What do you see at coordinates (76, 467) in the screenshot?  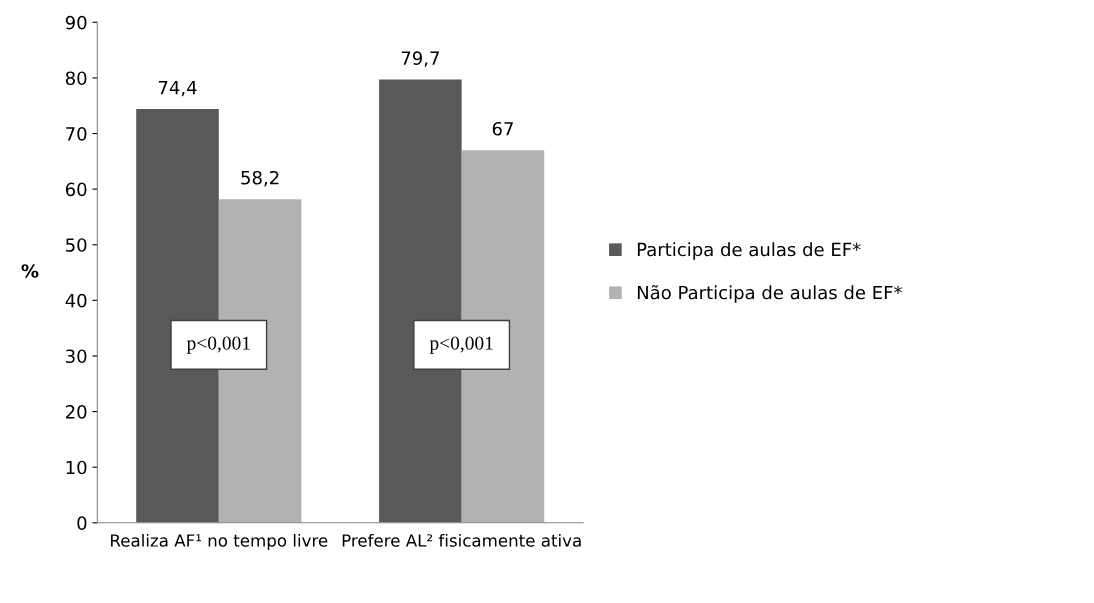 I see `y-tick-label: 10` at bounding box center [76, 467].